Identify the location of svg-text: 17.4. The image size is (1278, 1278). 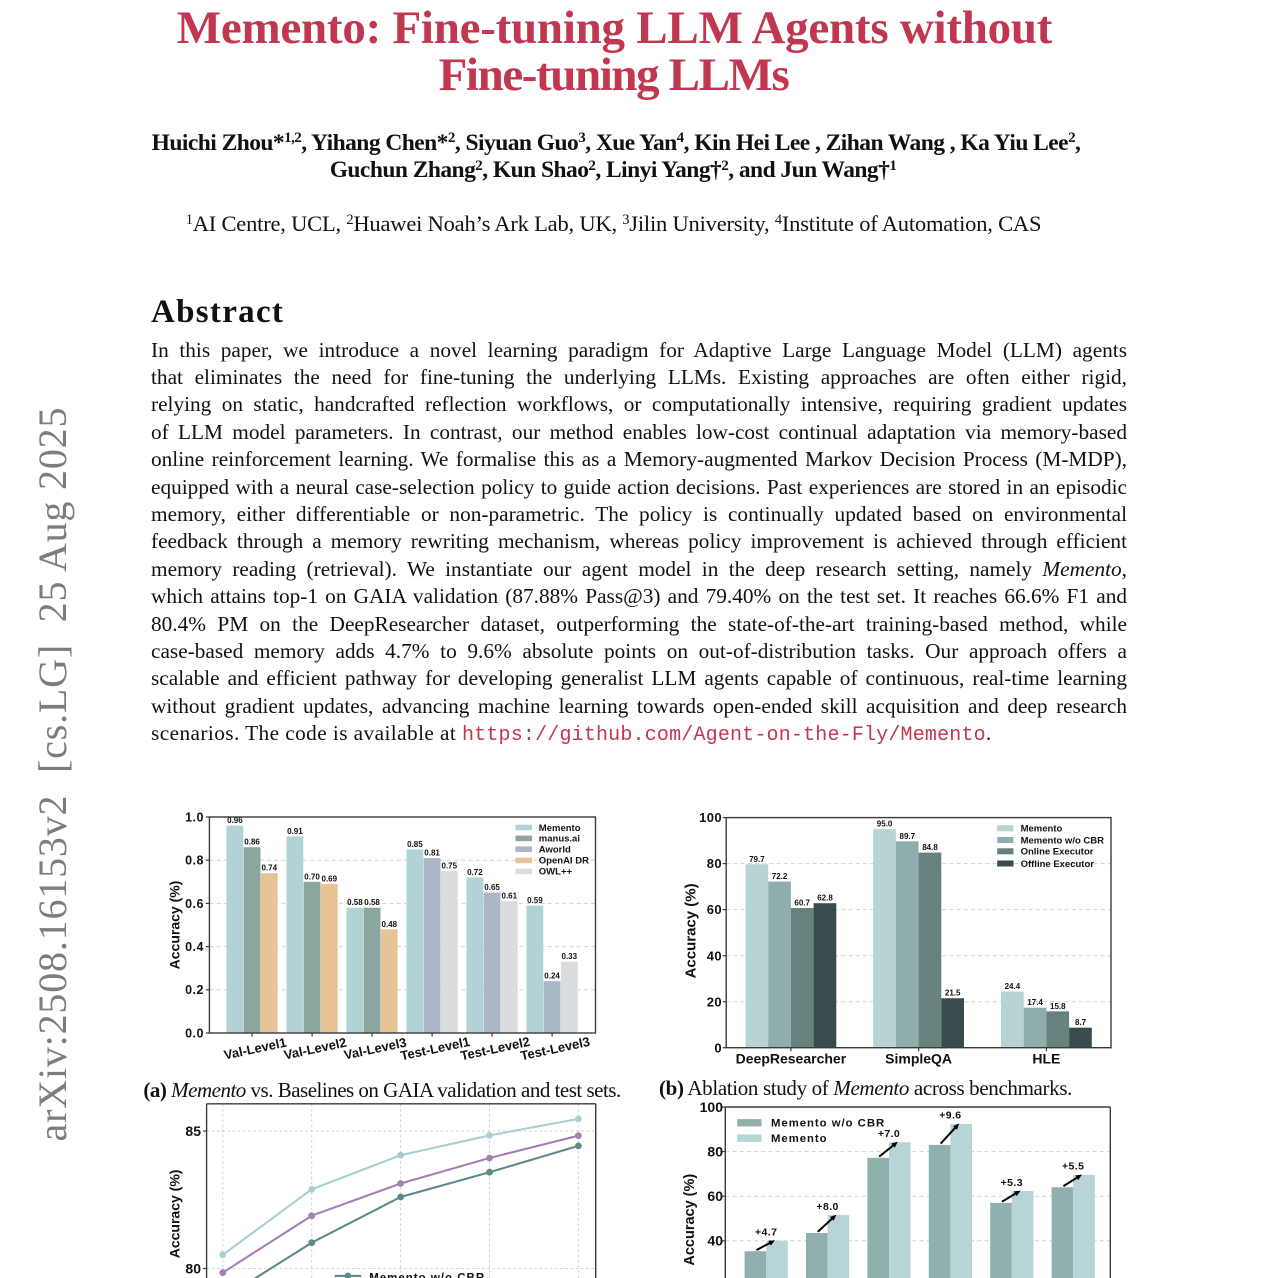
(1035, 1002).